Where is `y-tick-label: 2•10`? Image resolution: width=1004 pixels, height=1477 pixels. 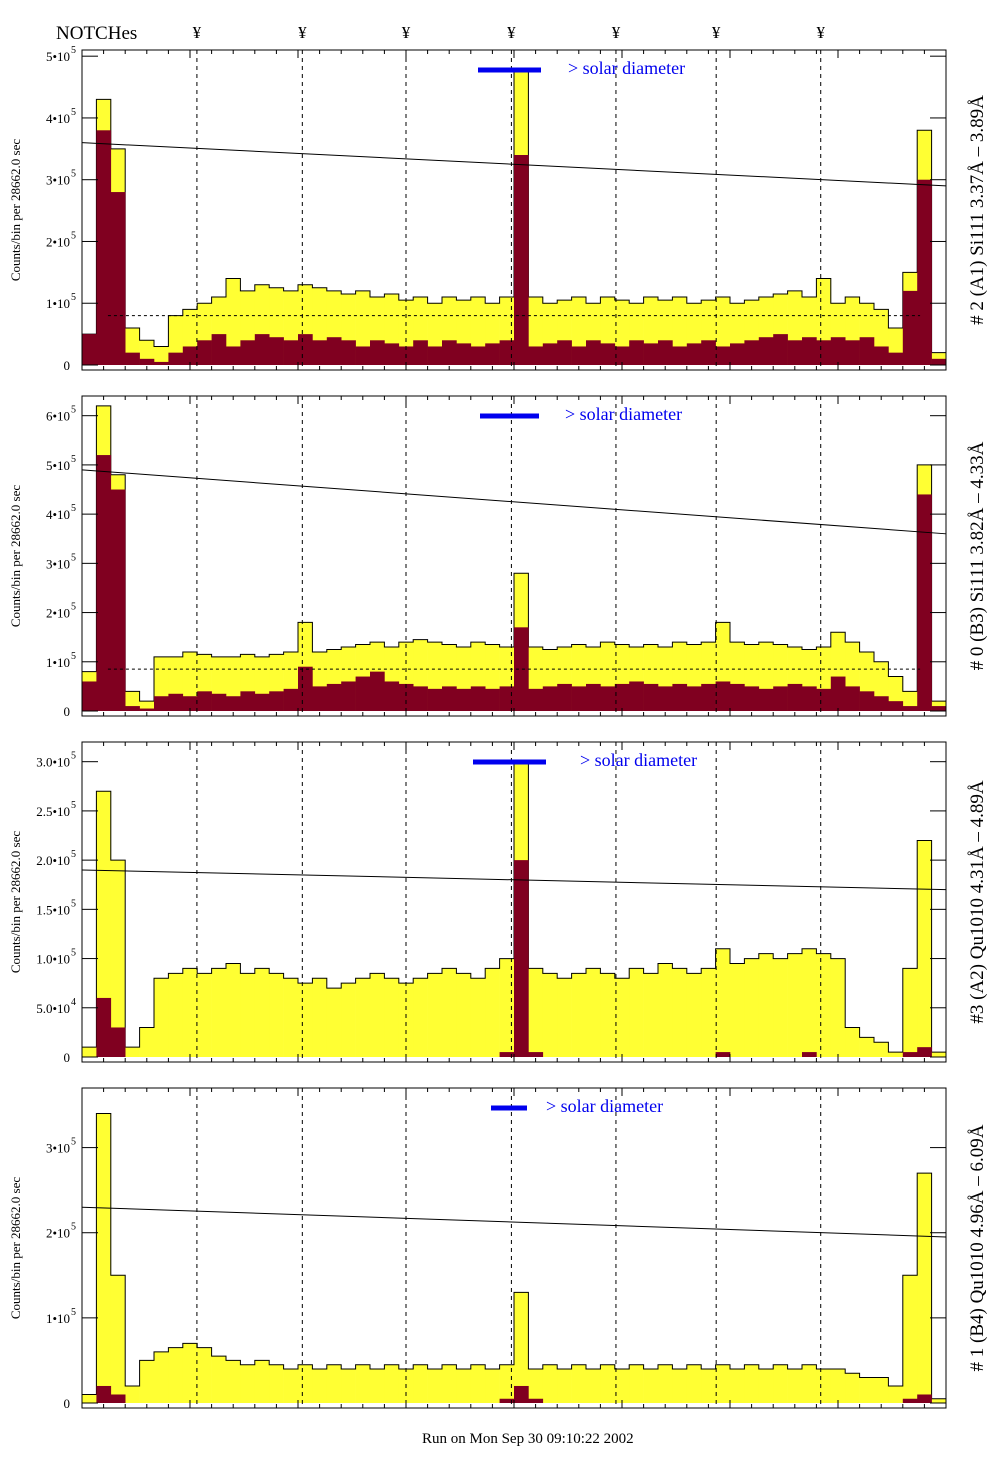
y-tick-label: 2•10 is located at coordinates (58, 613).